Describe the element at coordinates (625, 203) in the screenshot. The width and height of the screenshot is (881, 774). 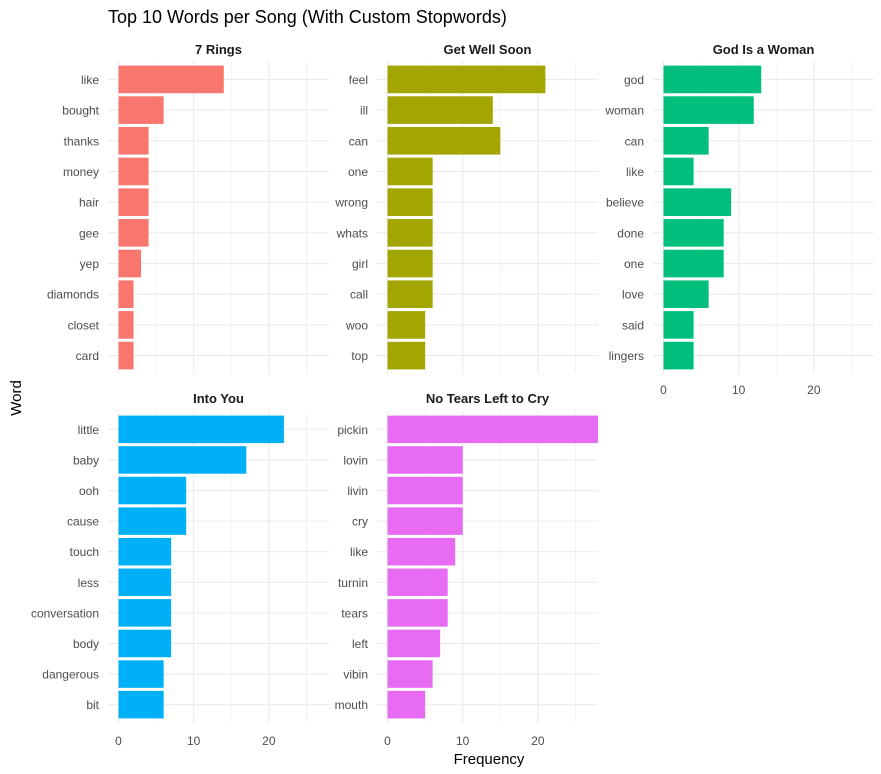
I see `y-tick-label: believe` at that location.